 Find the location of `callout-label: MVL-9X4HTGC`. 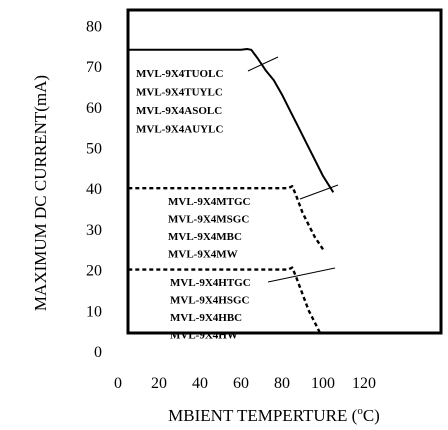

callout-label: MVL-9X4HTGC is located at coordinates (210, 283).